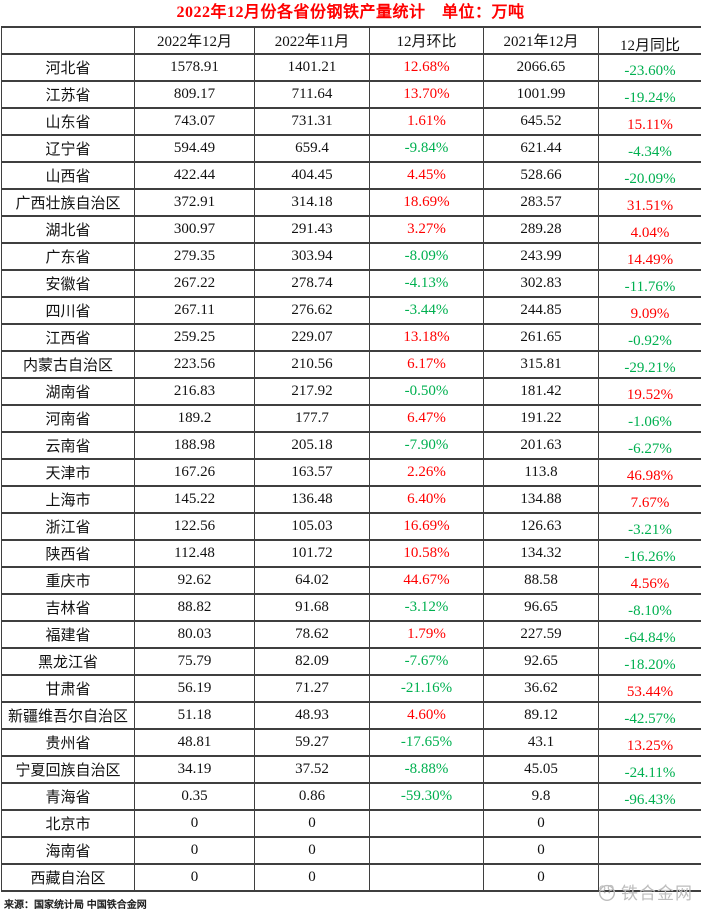 The image size is (701, 918). I want to click on province-cell: 河南省, so click(68, 418).